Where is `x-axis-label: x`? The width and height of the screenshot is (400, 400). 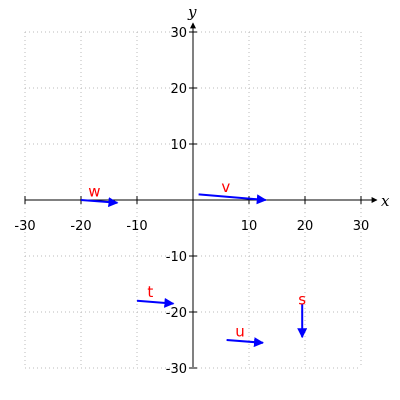
x-axis-label: x is located at coordinates (385, 201).